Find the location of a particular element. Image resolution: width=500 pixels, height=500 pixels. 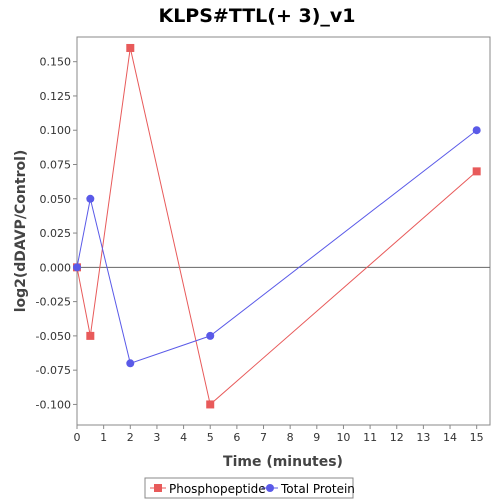

y-tick-label: -0.100 is located at coordinates (53, 404).